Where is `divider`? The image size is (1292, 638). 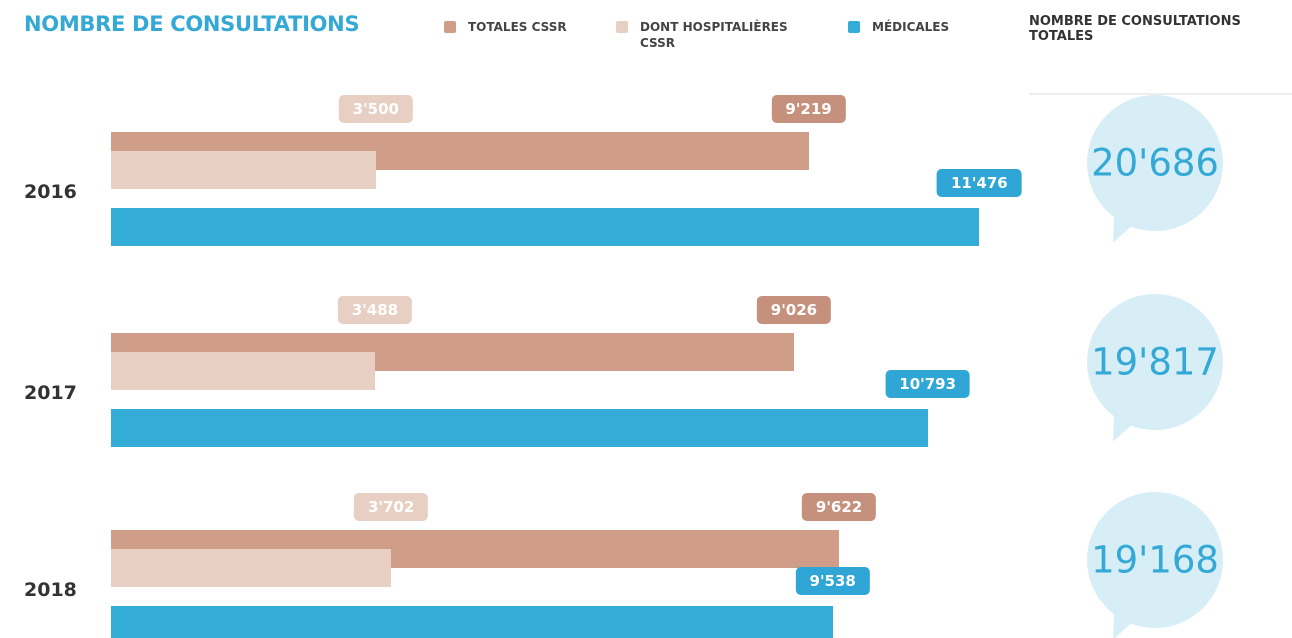 divider is located at coordinates (1160, 94).